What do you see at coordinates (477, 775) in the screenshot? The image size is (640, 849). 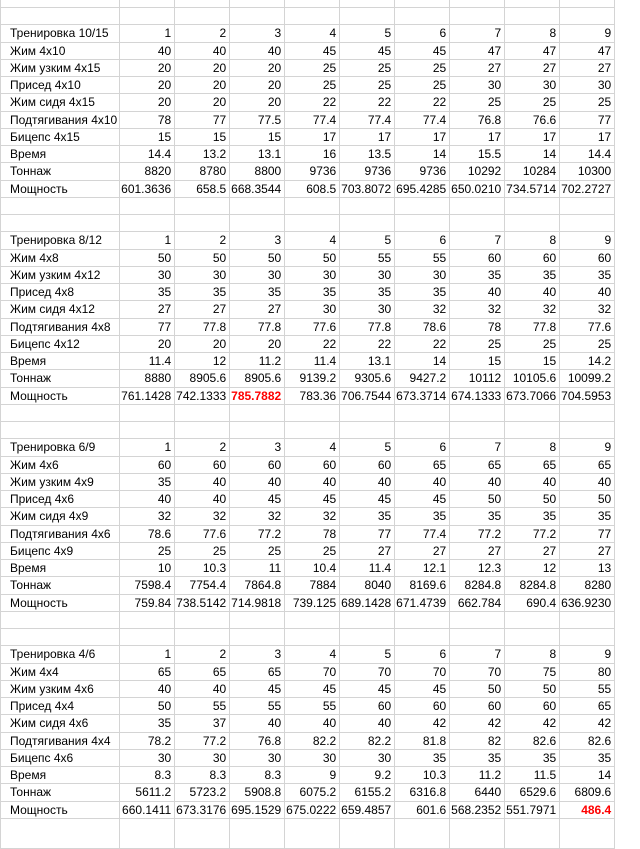 I see `value-cell: 11.2` at bounding box center [477, 775].